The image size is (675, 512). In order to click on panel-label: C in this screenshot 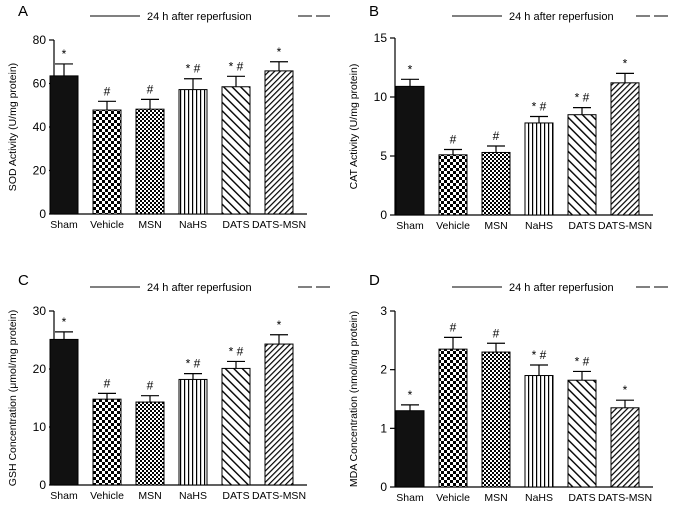, I will do `click(23, 280)`.